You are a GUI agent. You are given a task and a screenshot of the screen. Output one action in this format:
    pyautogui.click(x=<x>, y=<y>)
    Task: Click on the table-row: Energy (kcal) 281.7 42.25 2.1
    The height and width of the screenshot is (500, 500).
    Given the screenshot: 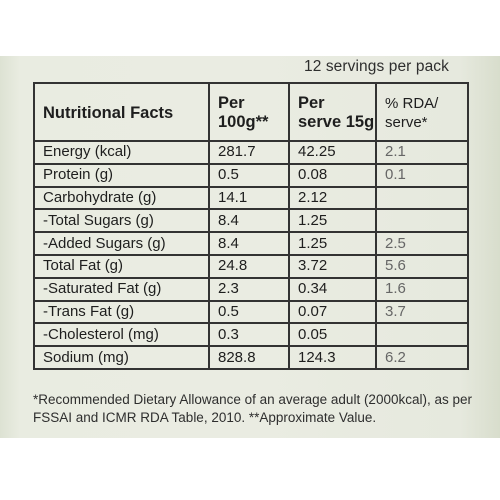 What is the action you would take?
    pyautogui.click(x=251, y=152)
    